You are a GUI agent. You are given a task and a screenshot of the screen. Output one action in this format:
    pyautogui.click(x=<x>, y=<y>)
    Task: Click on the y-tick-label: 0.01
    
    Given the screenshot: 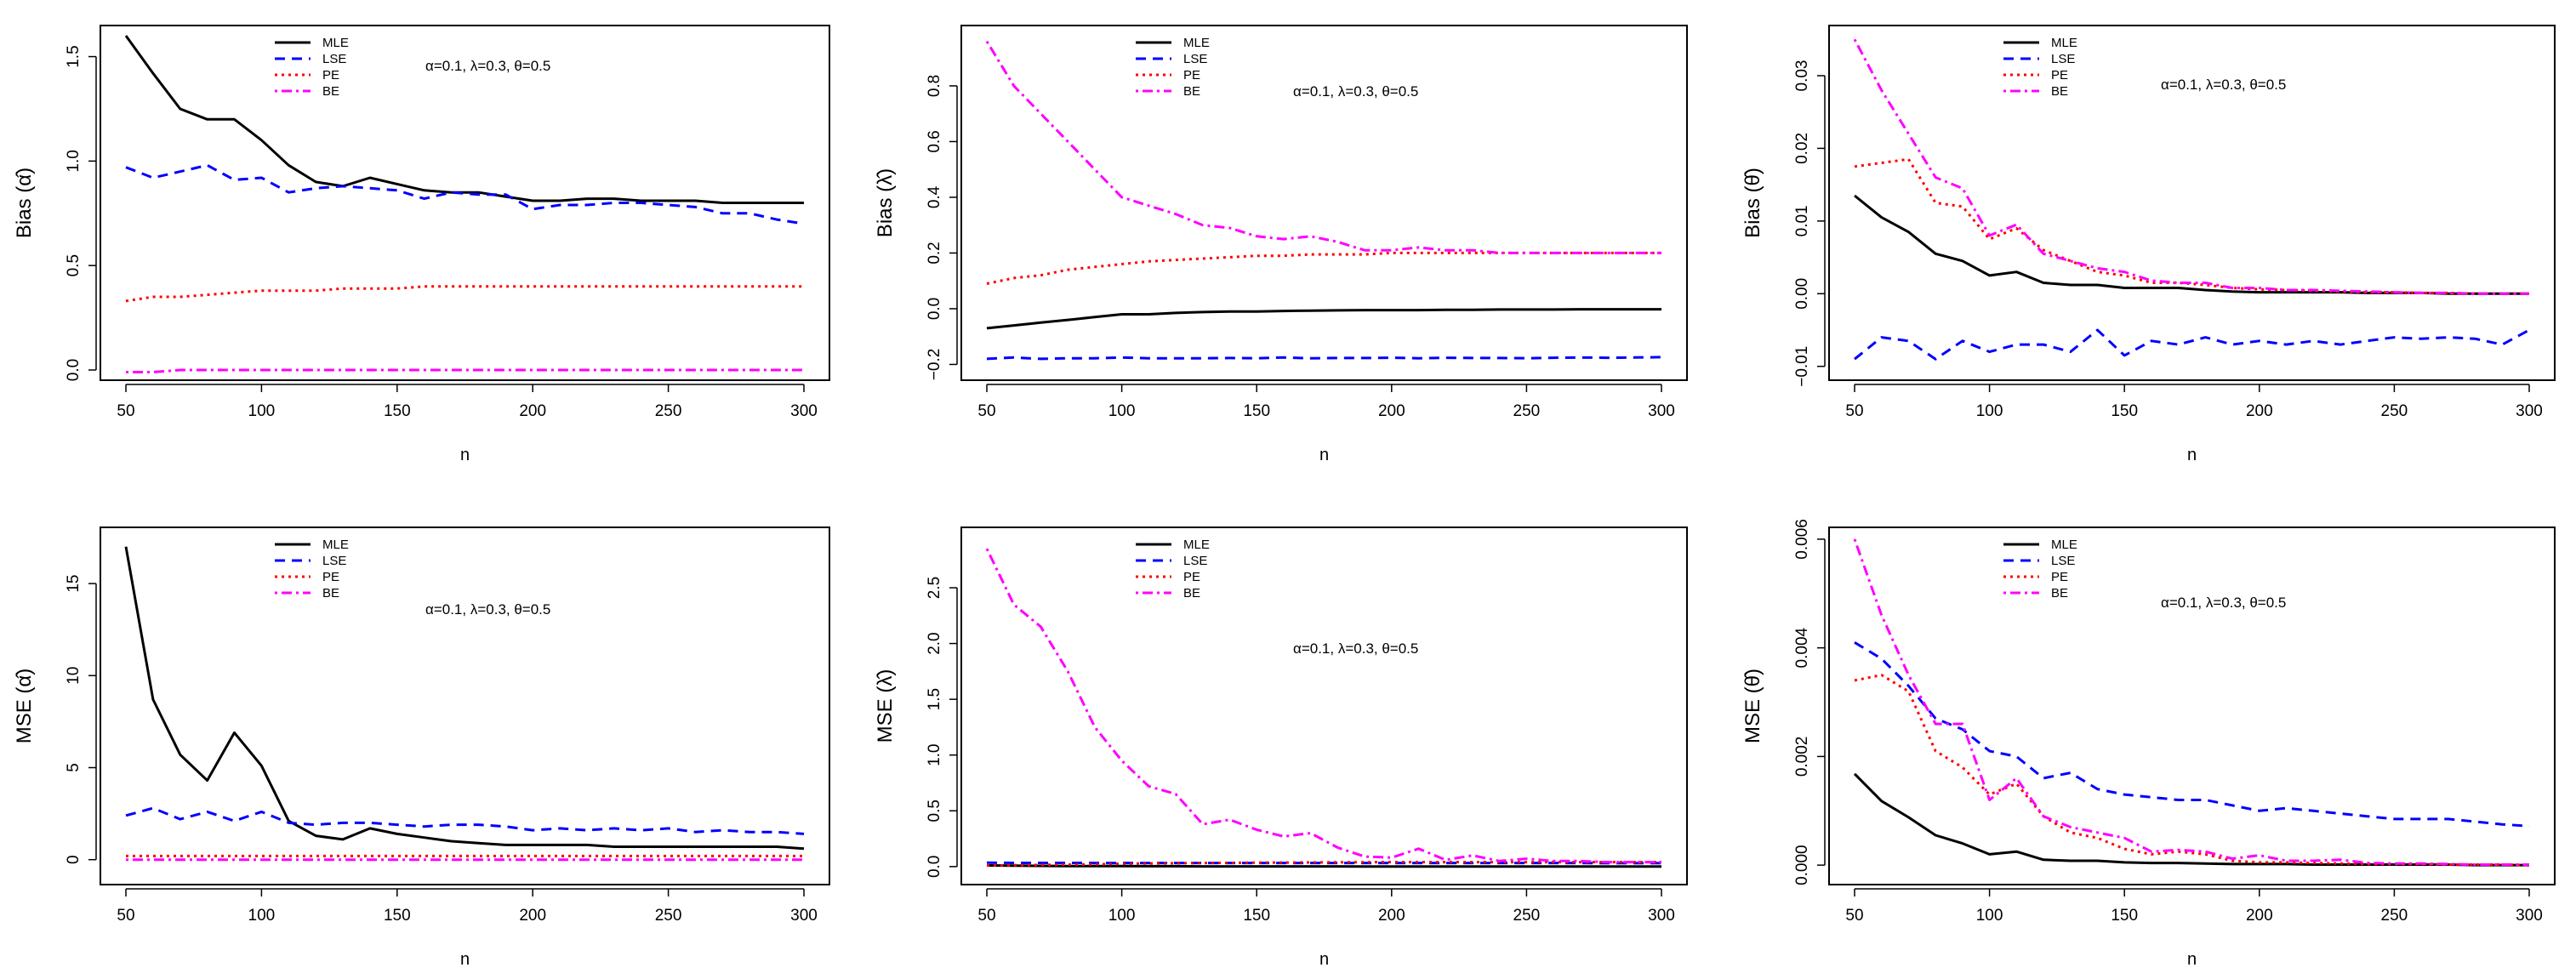 What is the action you would take?
    pyautogui.click(x=1802, y=220)
    